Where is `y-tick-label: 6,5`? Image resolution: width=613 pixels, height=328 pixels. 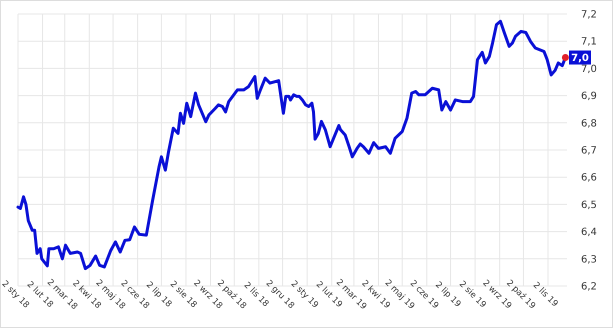
y-tick-label: 6,5 is located at coordinates (589, 205).